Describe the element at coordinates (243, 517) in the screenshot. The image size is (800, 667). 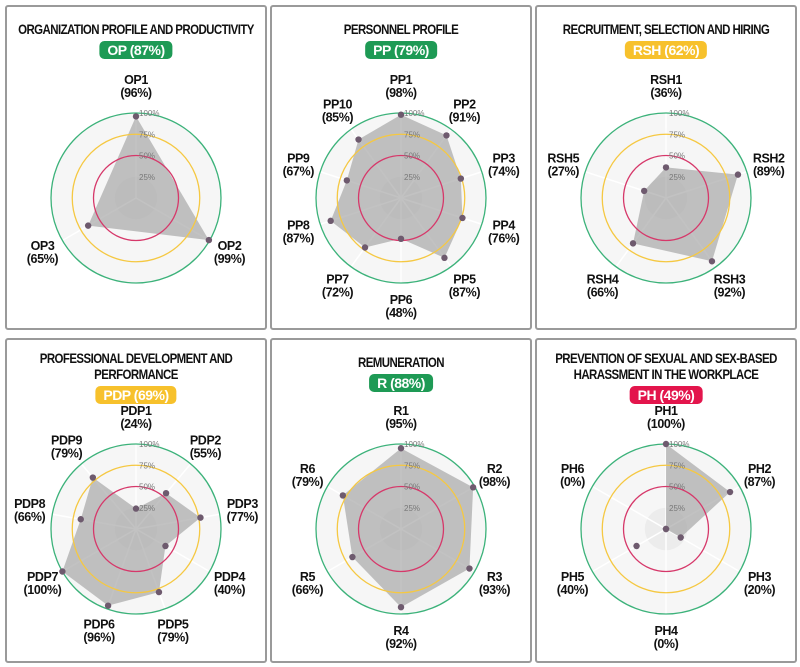
I see `value-label: (77%)` at that location.